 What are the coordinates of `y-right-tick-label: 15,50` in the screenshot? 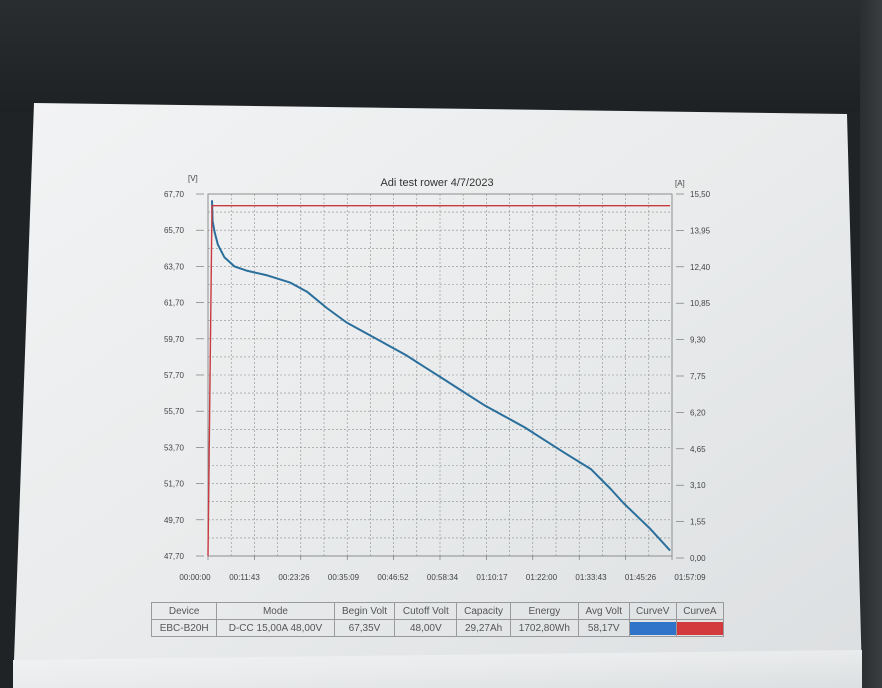 It's located at (700, 194).